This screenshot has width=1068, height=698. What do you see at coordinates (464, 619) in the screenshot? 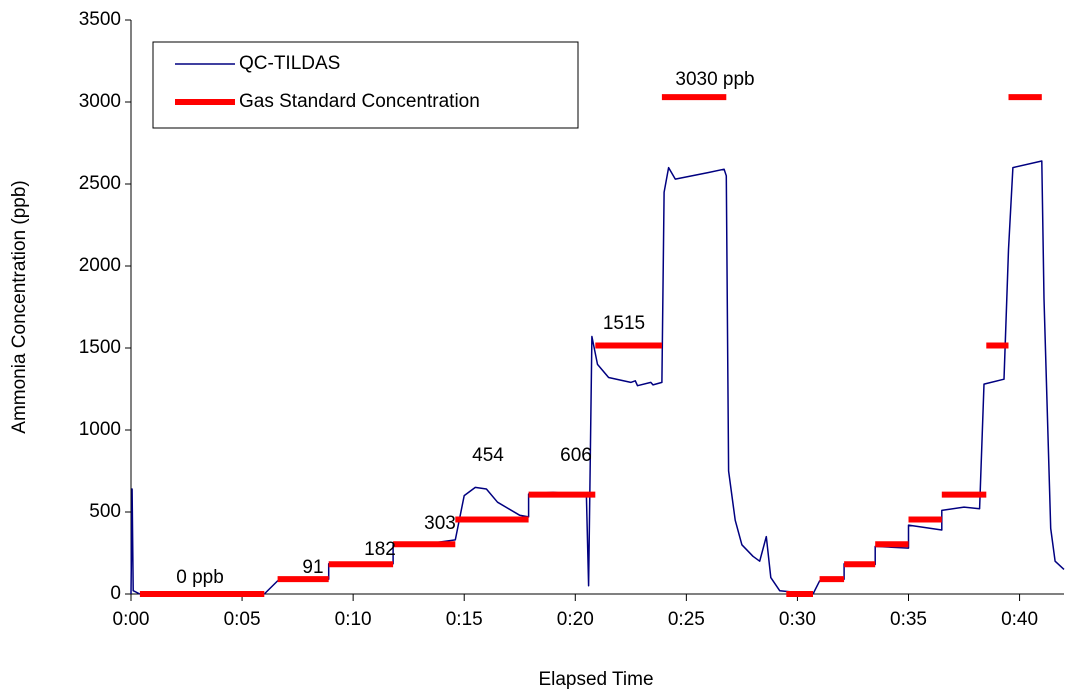
I see `x-tick-label: 0:15` at bounding box center [464, 619].